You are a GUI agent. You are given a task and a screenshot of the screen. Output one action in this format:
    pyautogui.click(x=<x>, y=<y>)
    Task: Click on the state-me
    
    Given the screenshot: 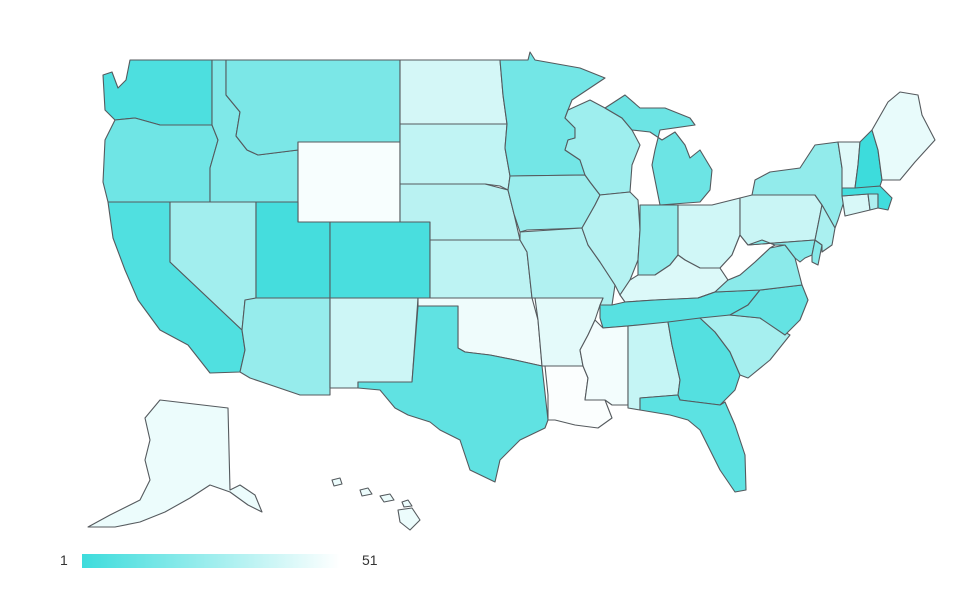 What is the action you would take?
    pyautogui.click(x=903, y=136)
    